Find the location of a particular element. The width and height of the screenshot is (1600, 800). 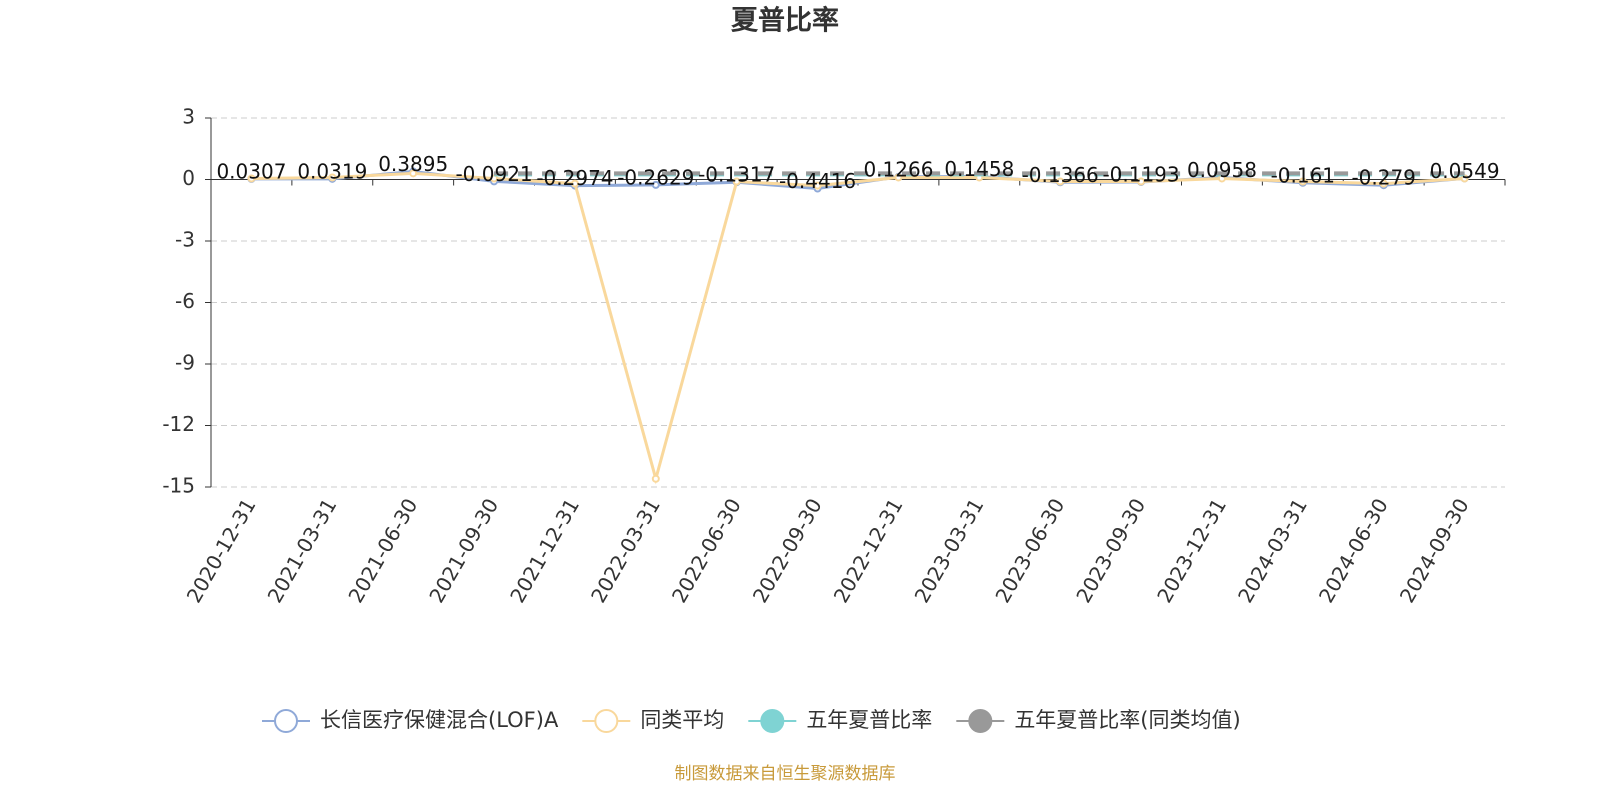

x-tick-label: 2020-12-31 is located at coordinates (221, 550).